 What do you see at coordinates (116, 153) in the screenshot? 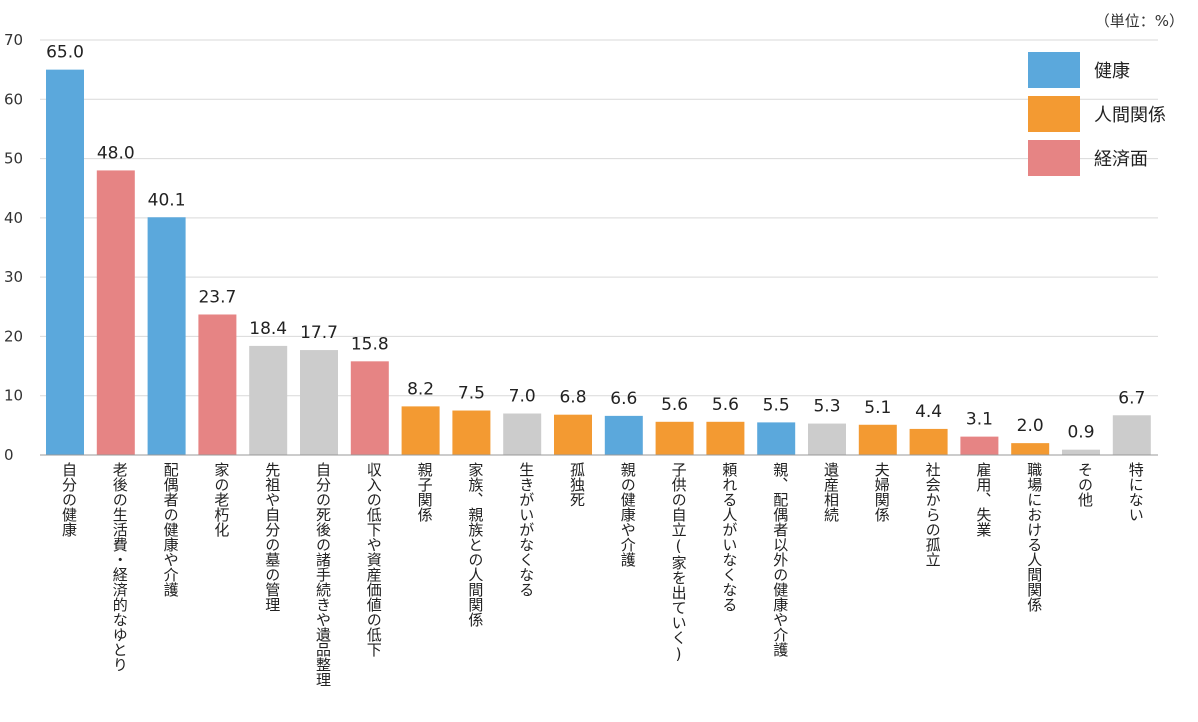
I see `bar-value-label: 48.0` at bounding box center [116, 153].